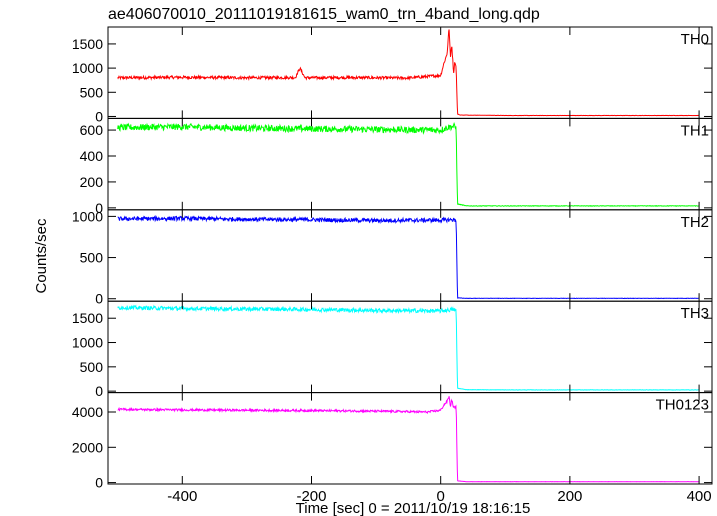  Describe the element at coordinates (87, 447) in the screenshot. I see `y-tick-label: 2000` at that location.